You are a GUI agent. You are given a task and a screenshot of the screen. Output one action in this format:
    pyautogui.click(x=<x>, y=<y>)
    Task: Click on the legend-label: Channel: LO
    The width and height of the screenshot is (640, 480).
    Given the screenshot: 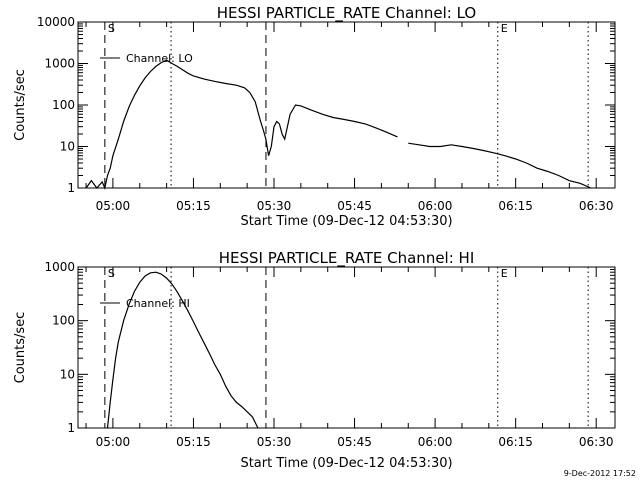 What is the action you would take?
    pyautogui.click(x=159, y=58)
    